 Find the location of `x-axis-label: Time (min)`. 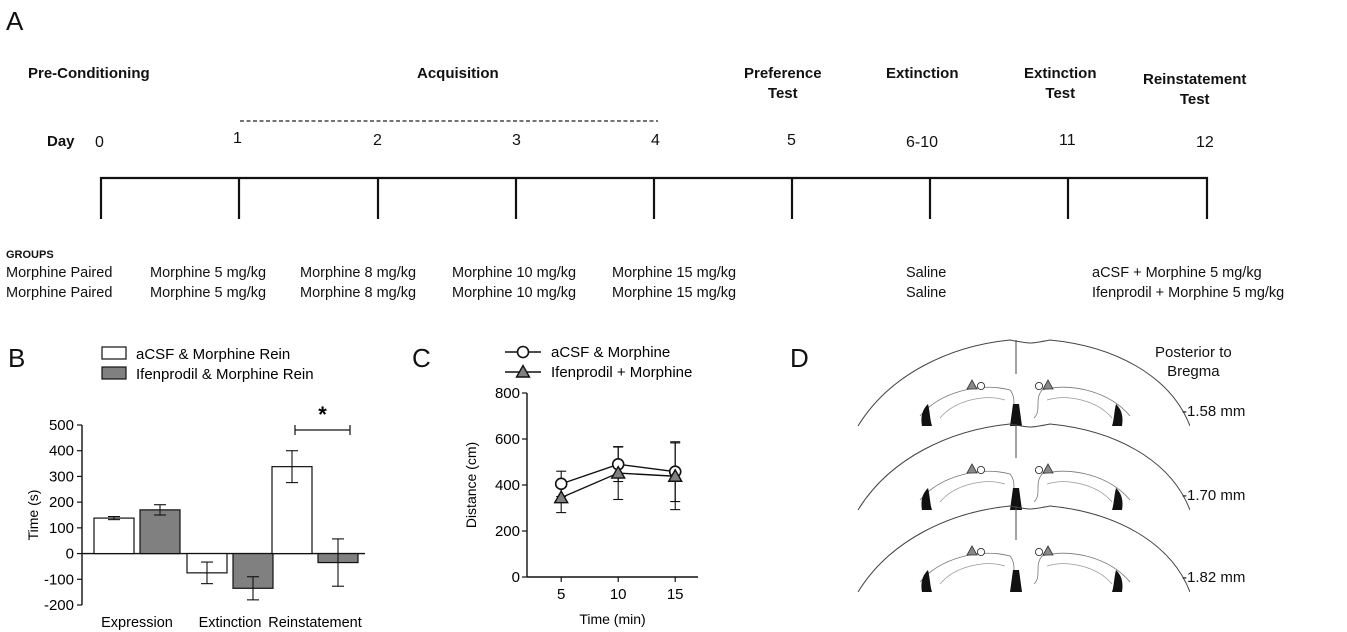

x-axis-label: Time (min) is located at coordinates (612, 619).